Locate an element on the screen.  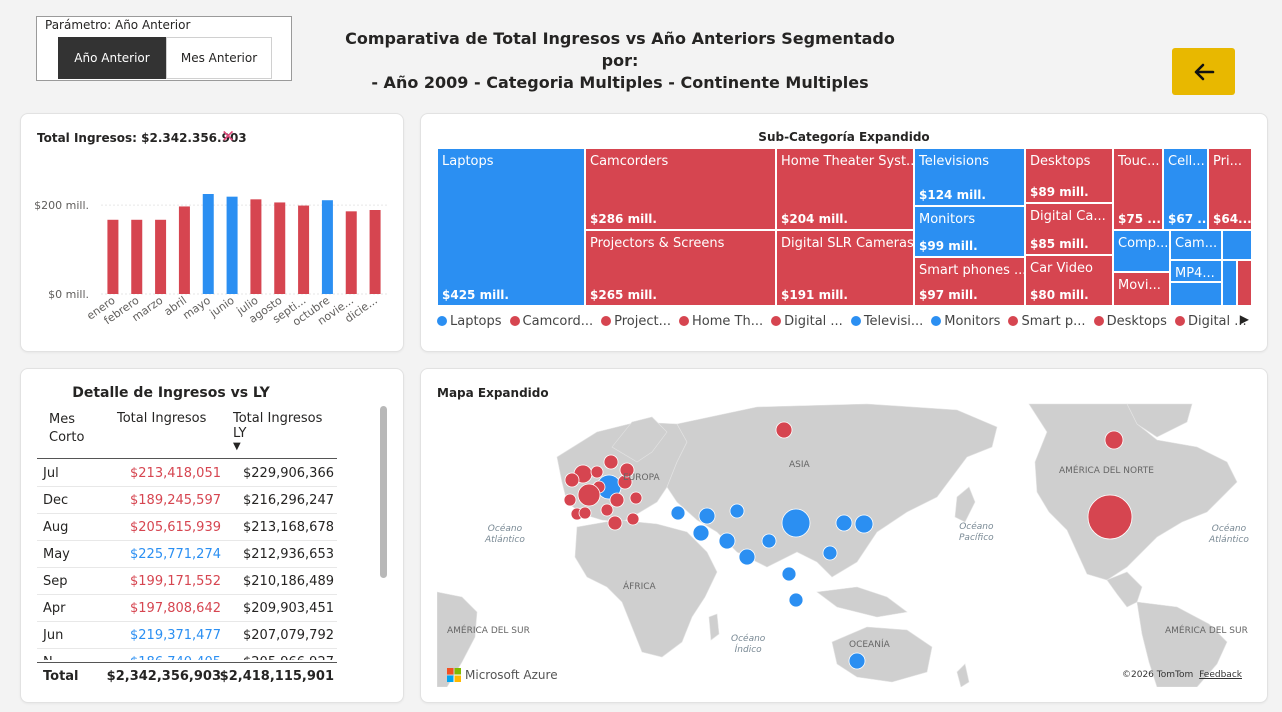
legend-next-arrow-icon: ▶ is located at coordinates (1244, 319).